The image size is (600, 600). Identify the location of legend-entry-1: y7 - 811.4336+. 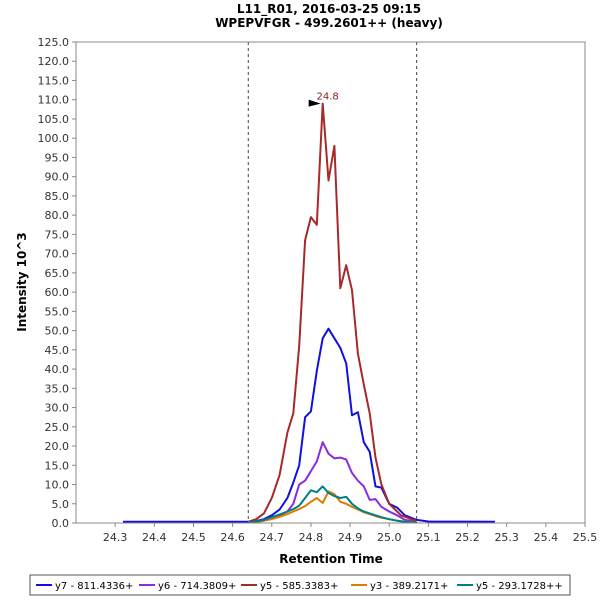
(94, 586).